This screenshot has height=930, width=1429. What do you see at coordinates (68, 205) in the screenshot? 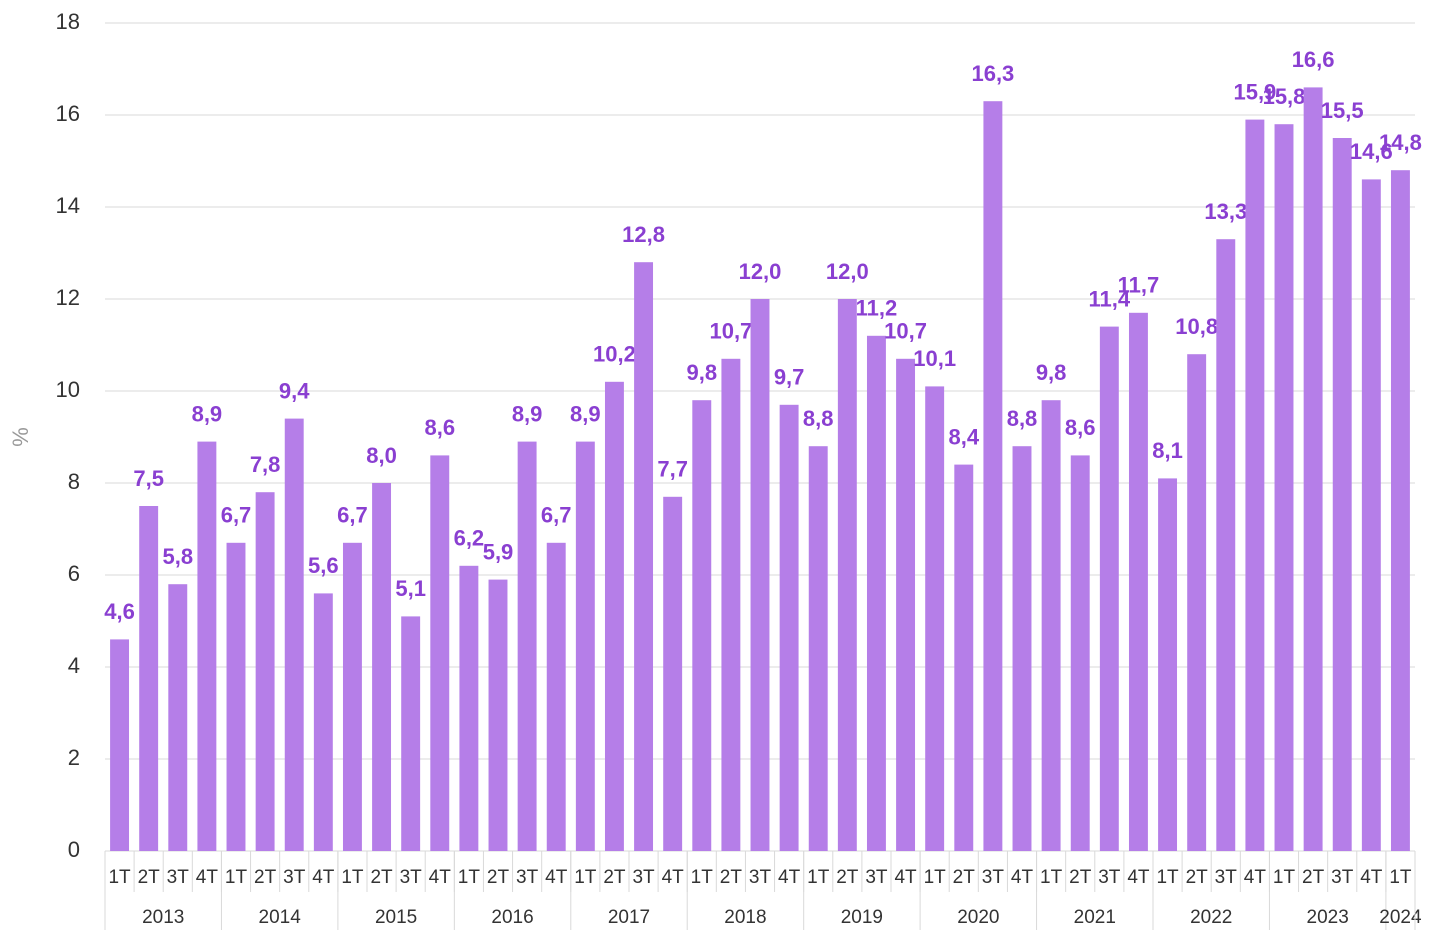
I see `y-tick-label: 14` at bounding box center [68, 205].